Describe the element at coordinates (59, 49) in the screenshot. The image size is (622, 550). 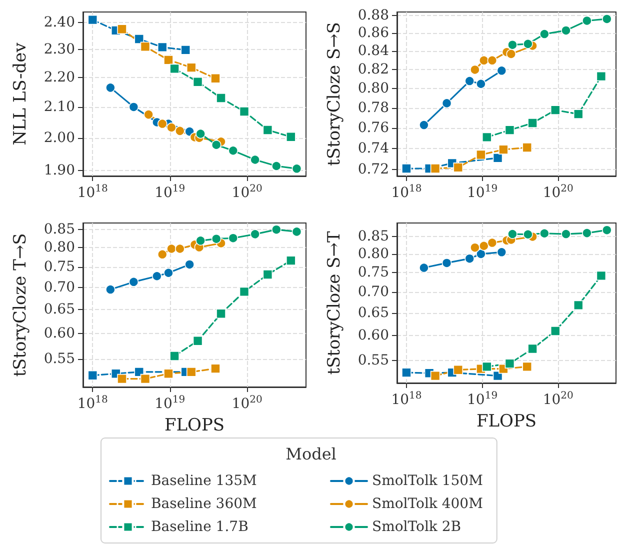
I see `y-tick-label: 2.30` at that location.